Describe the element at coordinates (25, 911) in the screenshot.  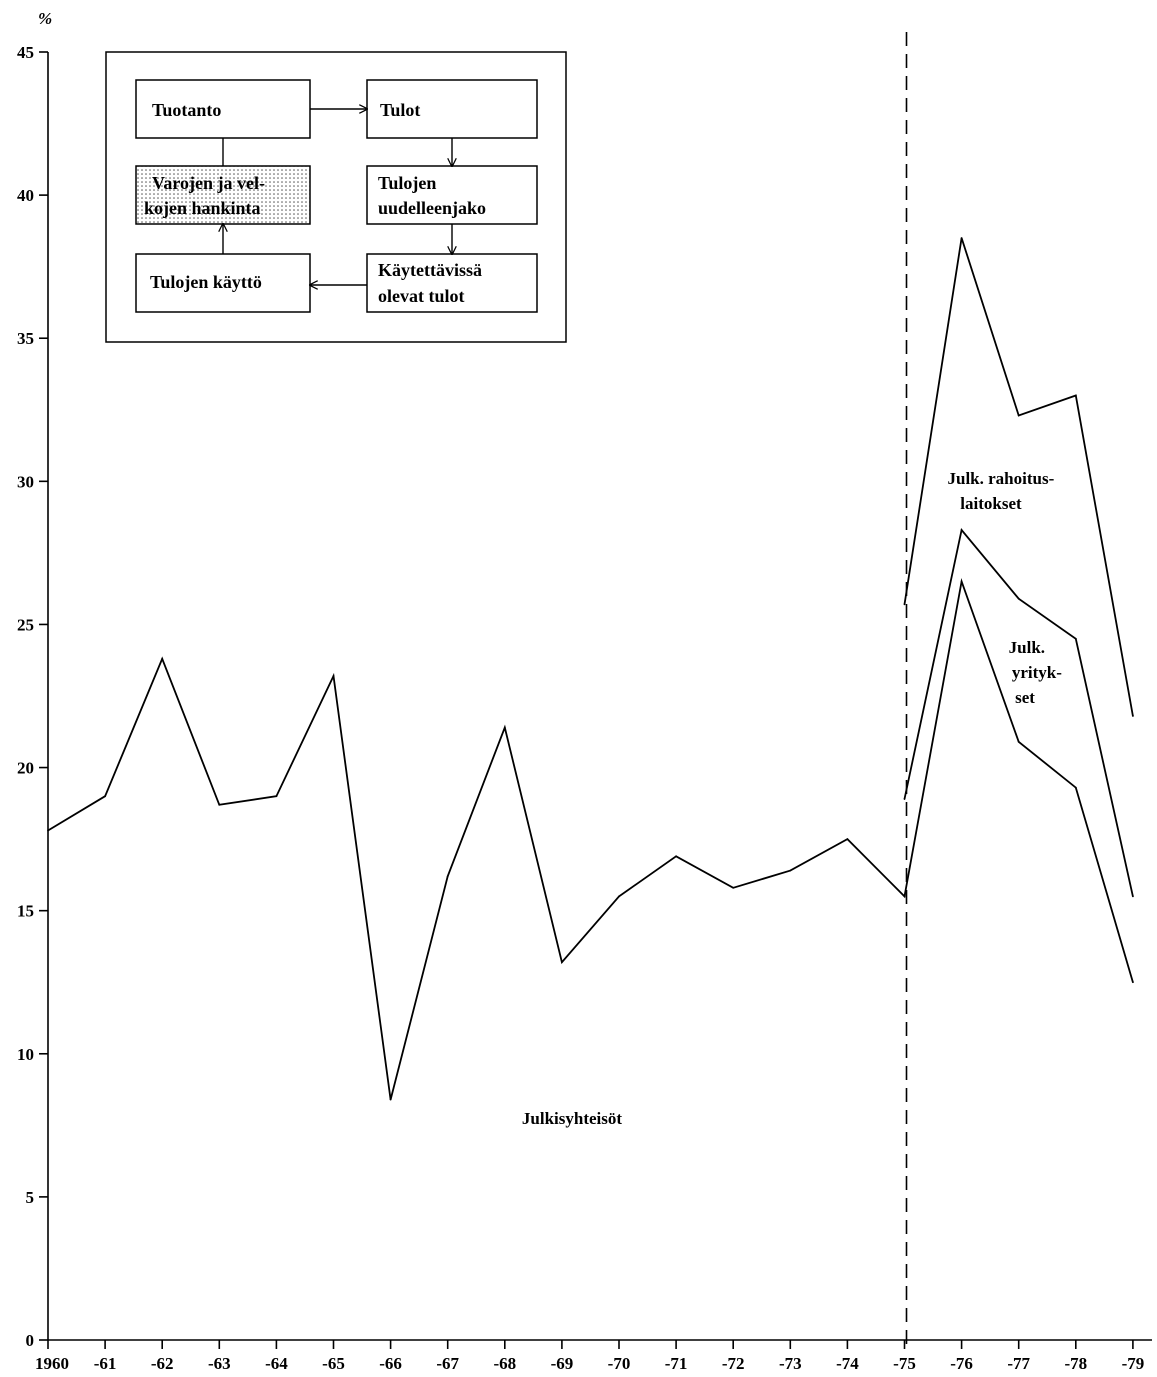
I see `y-tick-label: 15` at that location.